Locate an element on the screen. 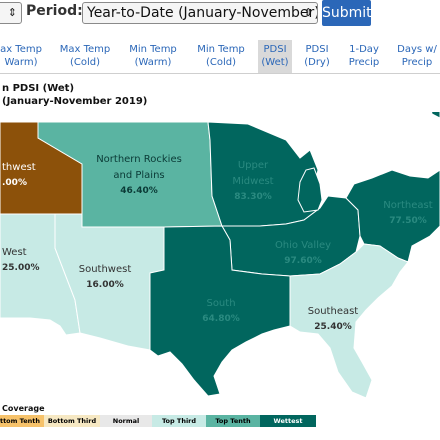 This screenshot has height=440, width=440. pct-northeast: 77.50% is located at coordinates (408, 221).